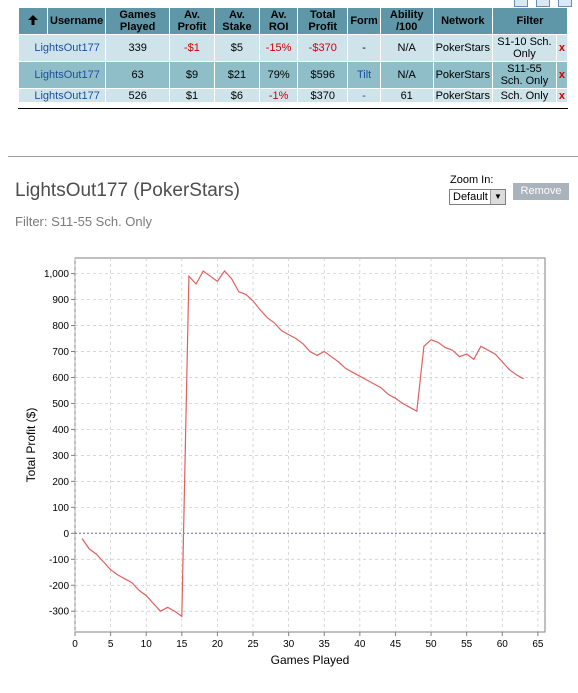 This screenshot has width=578, height=693. What do you see at coordinates (279, 21) in the screenshot?
I see `col-av-roi: Av. ROI` at bounding box center [279, 21].